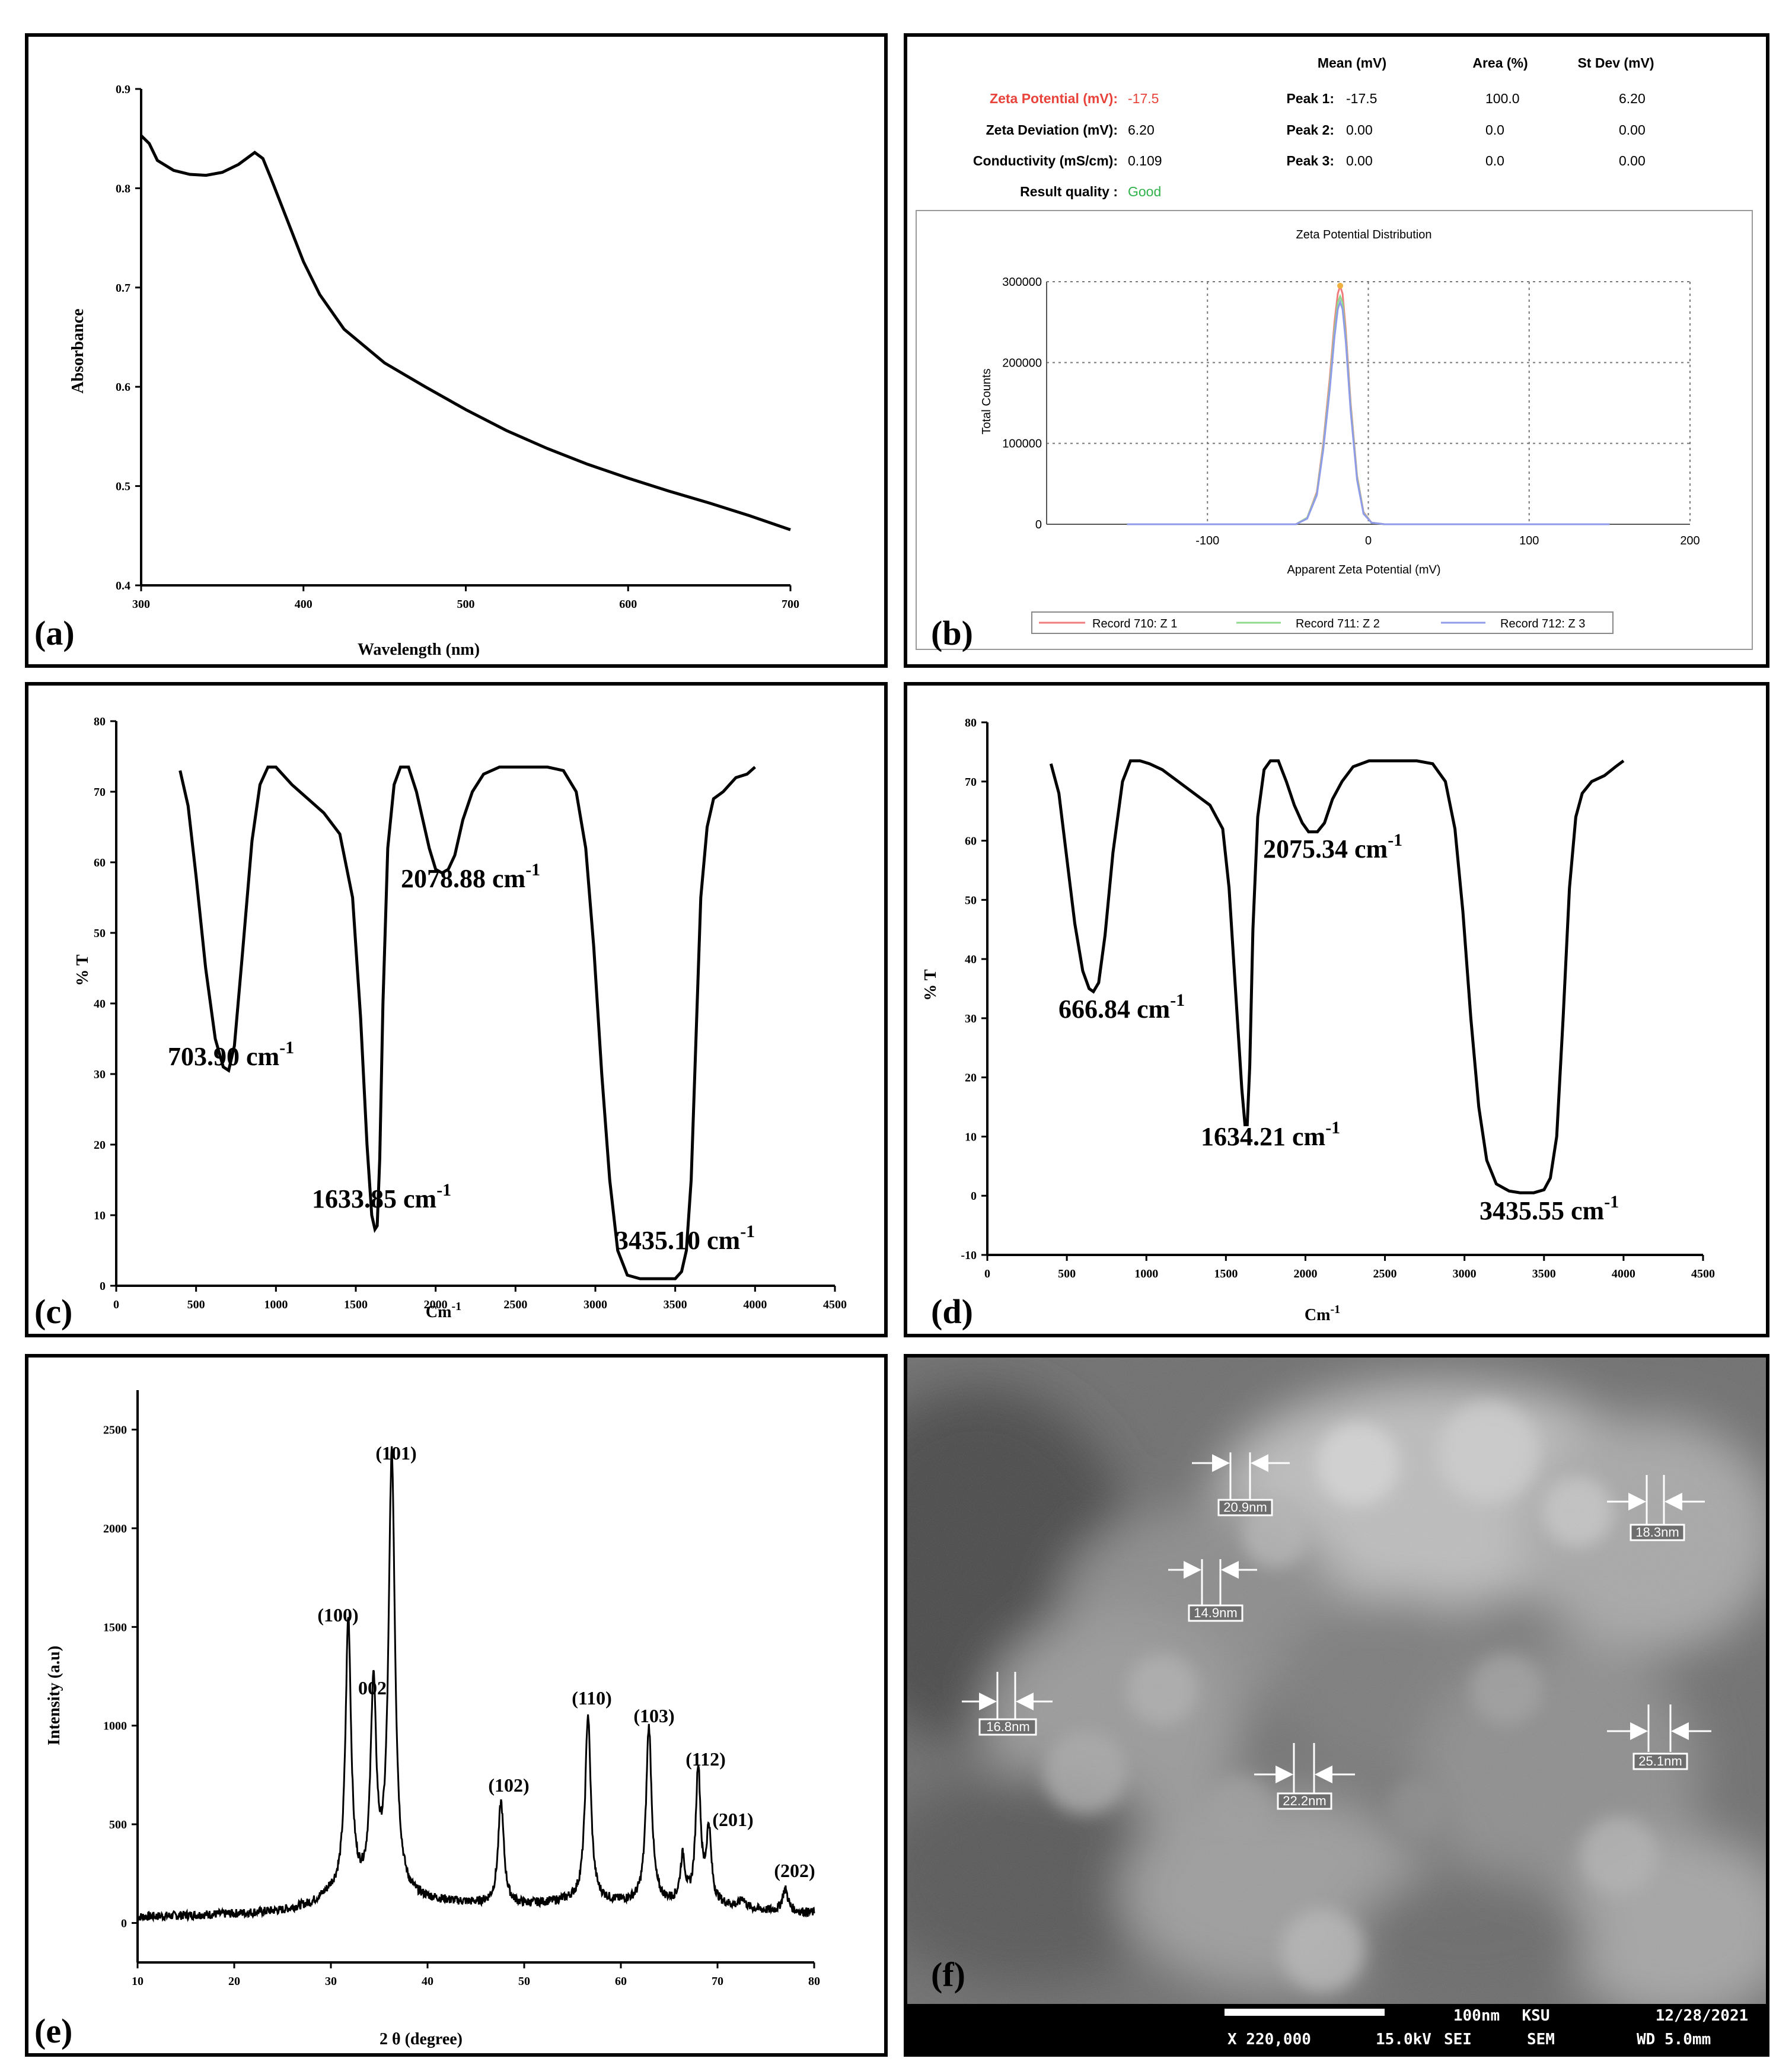 This screenshot has height=2068, width=1792. I want to click on panel-label: (a), so click(54, 633).